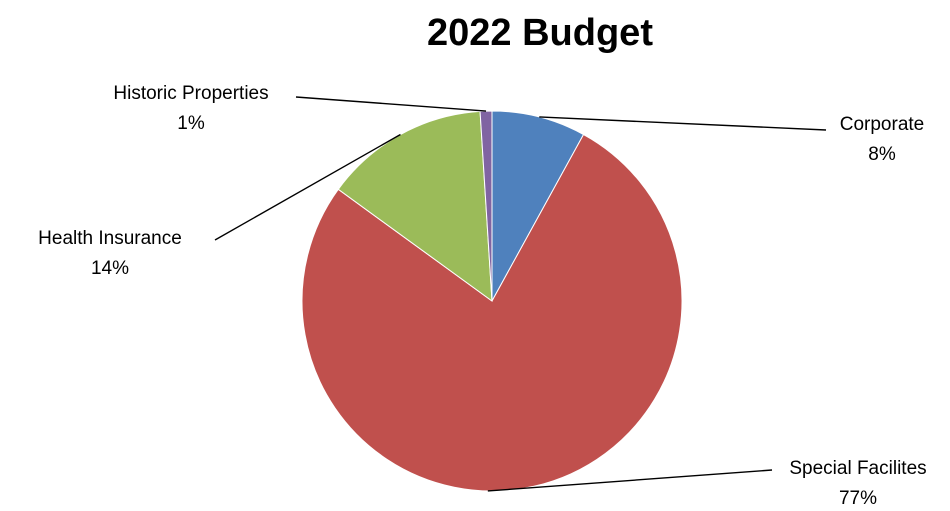 Image resolution: width=950 pixels, height=511 pixels. I want to click on slice-value-label-corporate: 8%, so click(882, 154).